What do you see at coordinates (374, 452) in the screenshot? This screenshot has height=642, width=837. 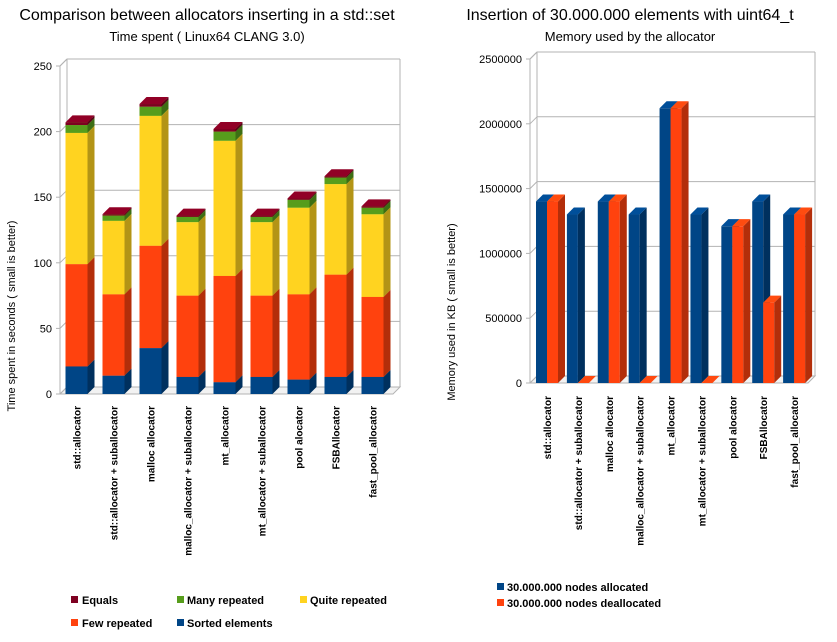 I see `chart1-category-label: fast_pool_allocator` at bounding box center [374, 452].